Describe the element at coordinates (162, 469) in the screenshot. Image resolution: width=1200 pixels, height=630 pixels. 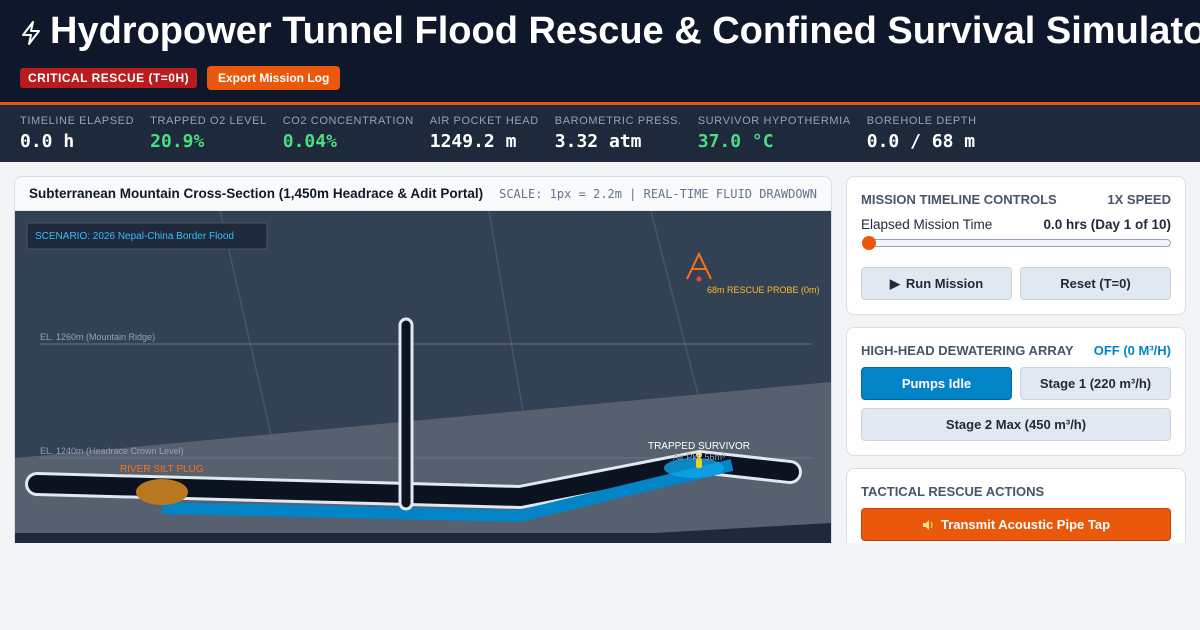
I see `silt-label: RIVER SILT PLUG` at that location.